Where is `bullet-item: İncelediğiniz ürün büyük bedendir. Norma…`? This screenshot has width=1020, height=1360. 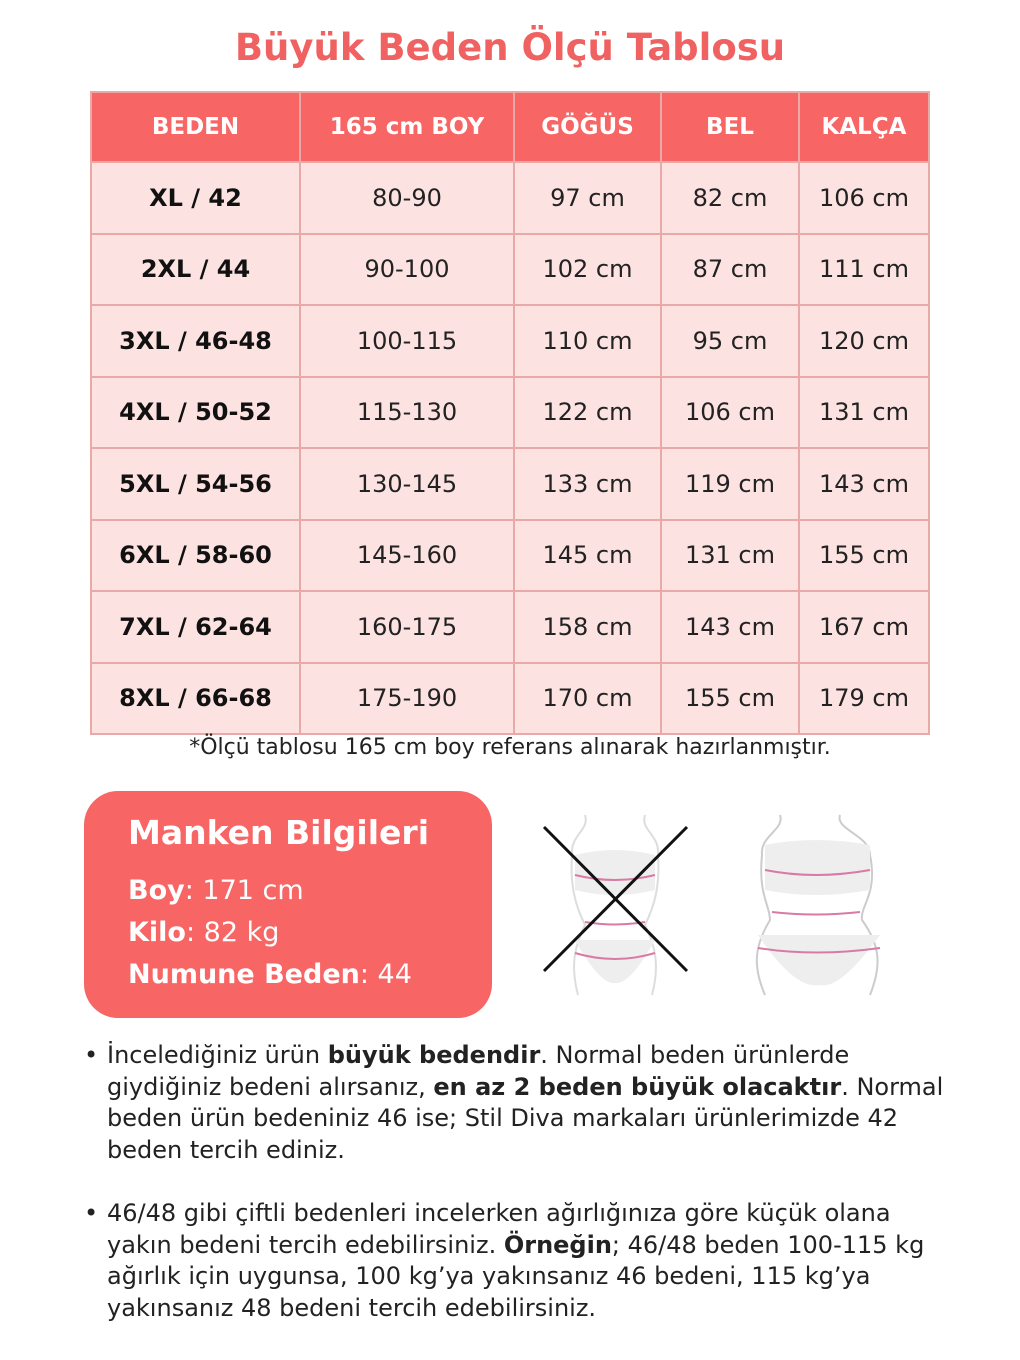 bullet-item: İncelediğiniz ürün büyük bedendir. Norma… is located at coordinates (514, 1103).